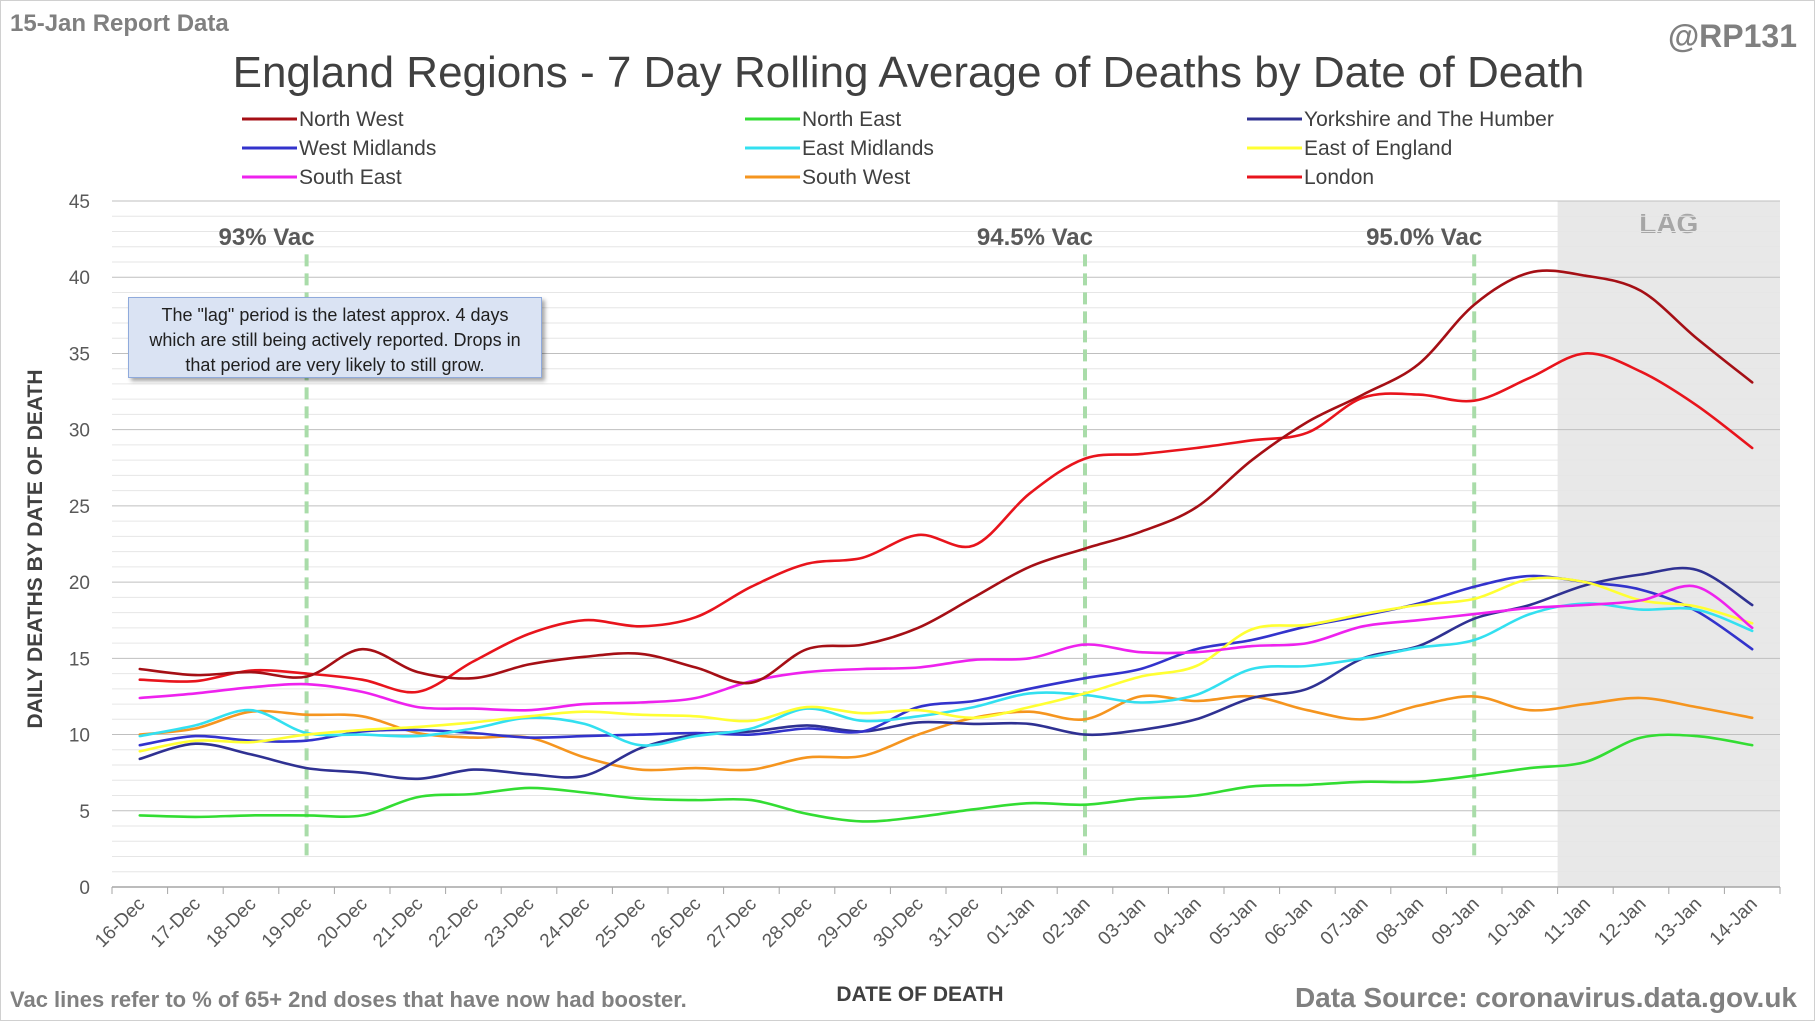  Describe the element at coordinates (1067, 922) in the screenshot. I see `x-tick-label: 02-Jan` at that location.